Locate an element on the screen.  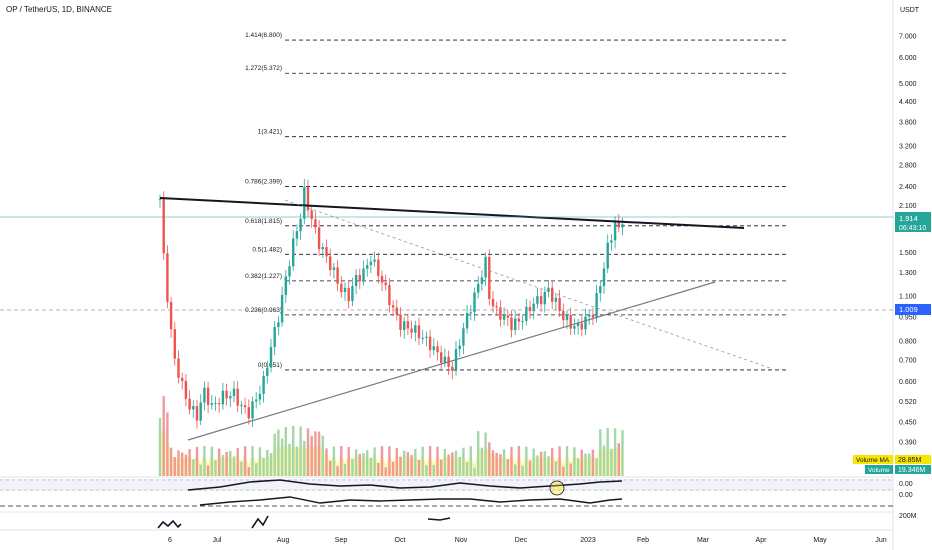
price-tick-15: 0.600 is located at coordinates (908, 382).